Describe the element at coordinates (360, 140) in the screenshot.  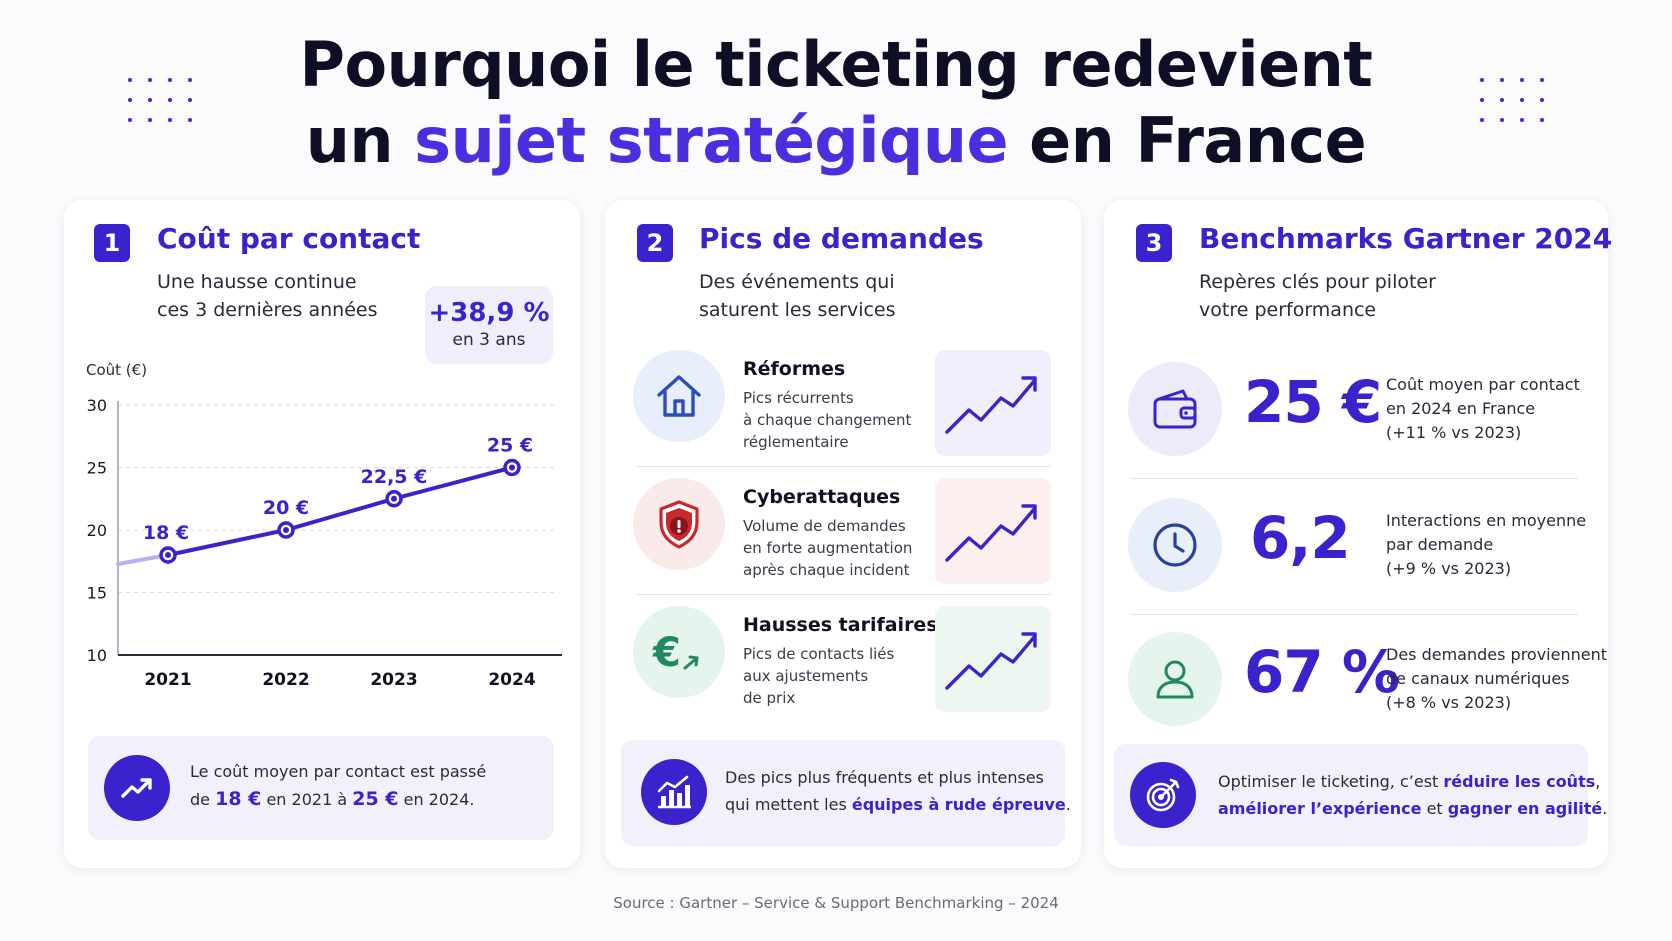
I see `title-pre: un` at that location.